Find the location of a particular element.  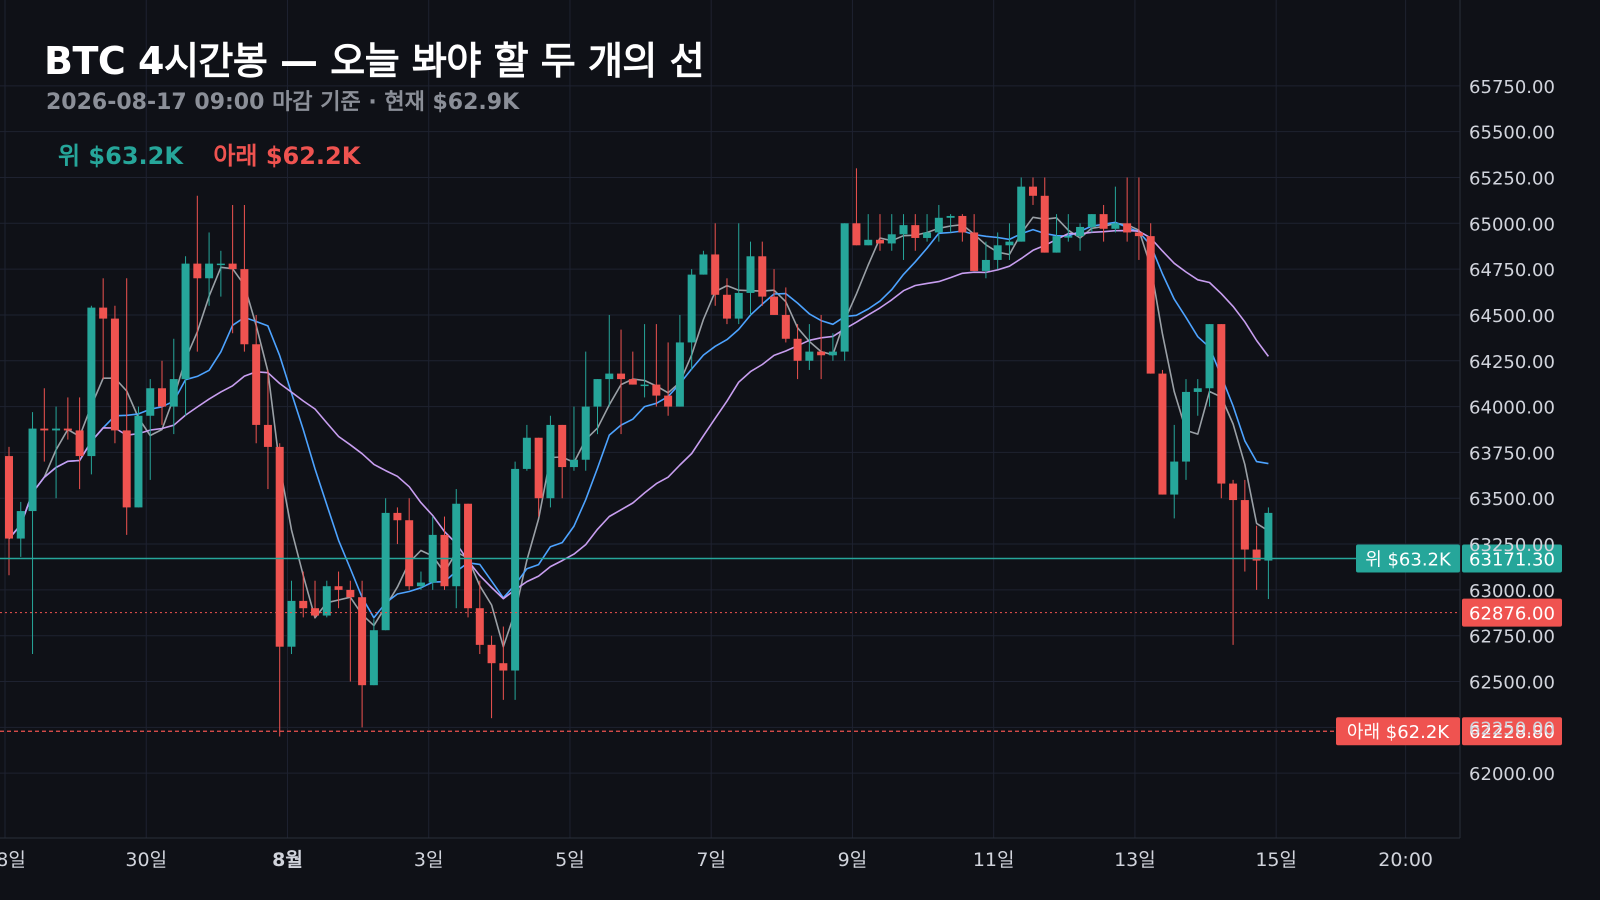

price-tick-label: 65000.00 is located at coordinates (1512, 224).